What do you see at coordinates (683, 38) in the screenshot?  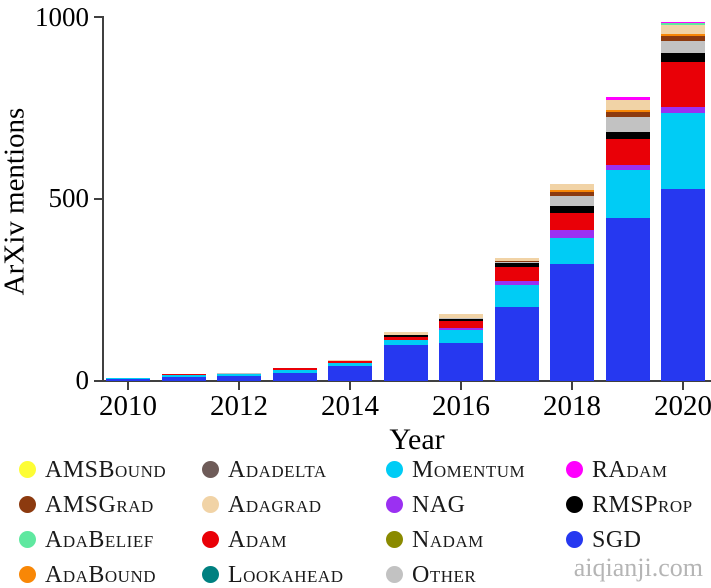 I see `bar-segment-amsgrad-2020` at bounding box center [683, 38].